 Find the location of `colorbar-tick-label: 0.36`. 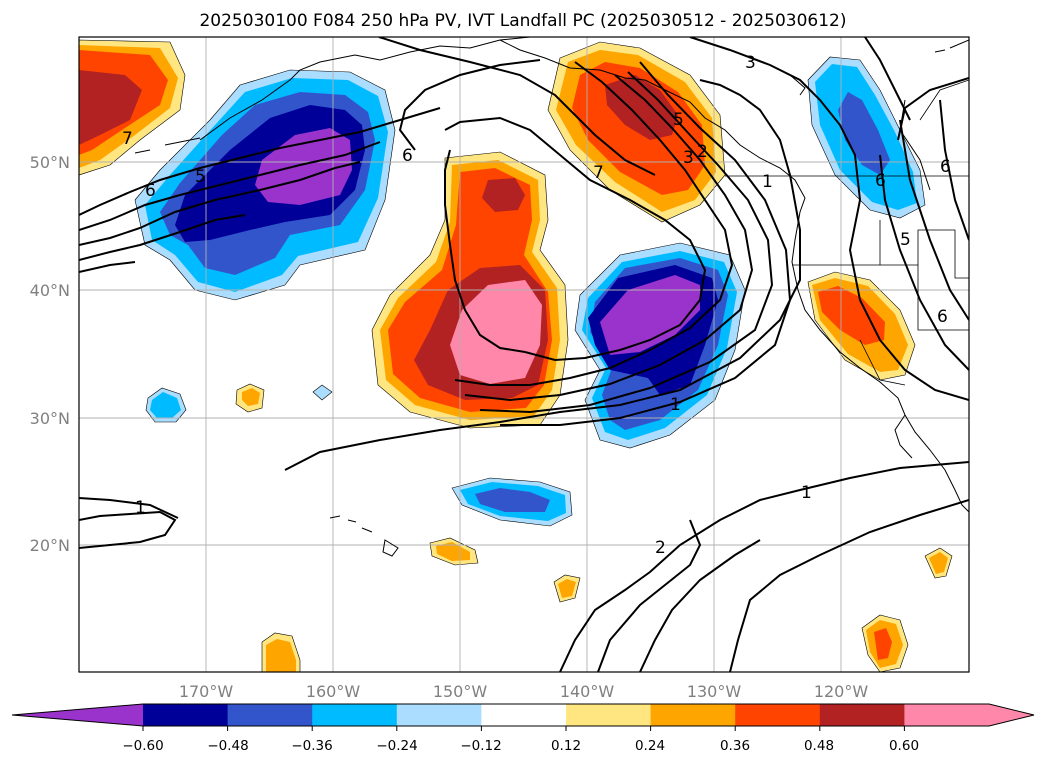

colorbar-tick-label: 0.36 is located at coordinates (735, 746).